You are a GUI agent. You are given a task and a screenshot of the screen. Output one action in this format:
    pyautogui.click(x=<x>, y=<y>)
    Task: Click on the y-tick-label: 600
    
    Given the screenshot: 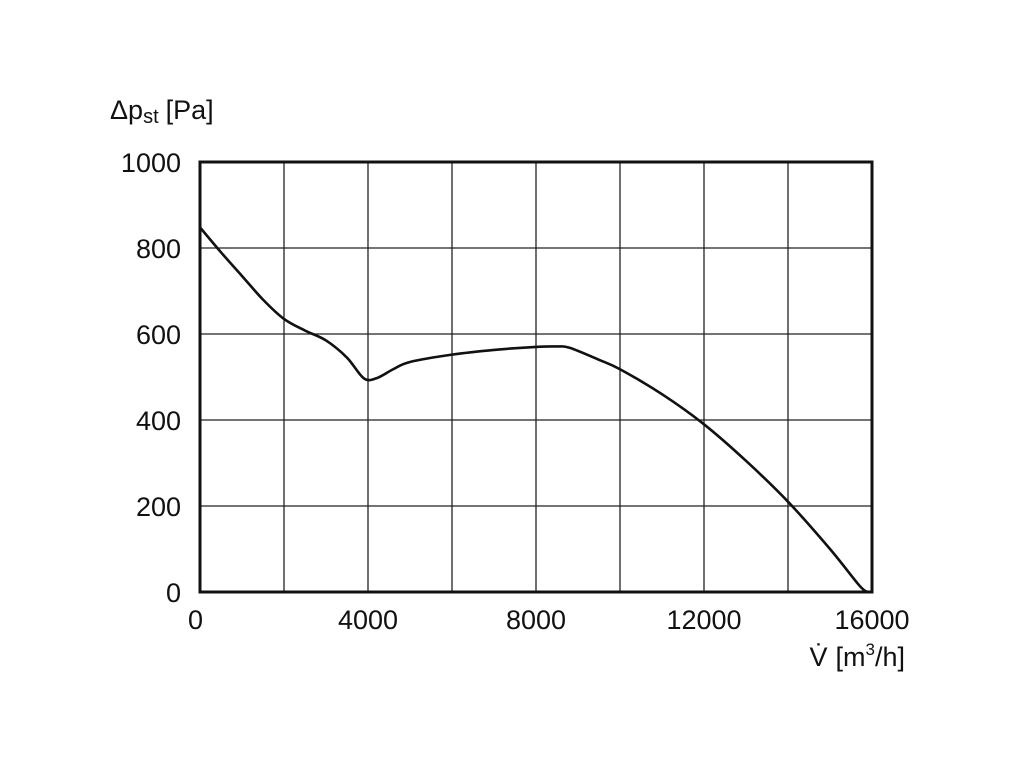 What is the action you would take?
    pyautogui.click(x=158, y=335)
    